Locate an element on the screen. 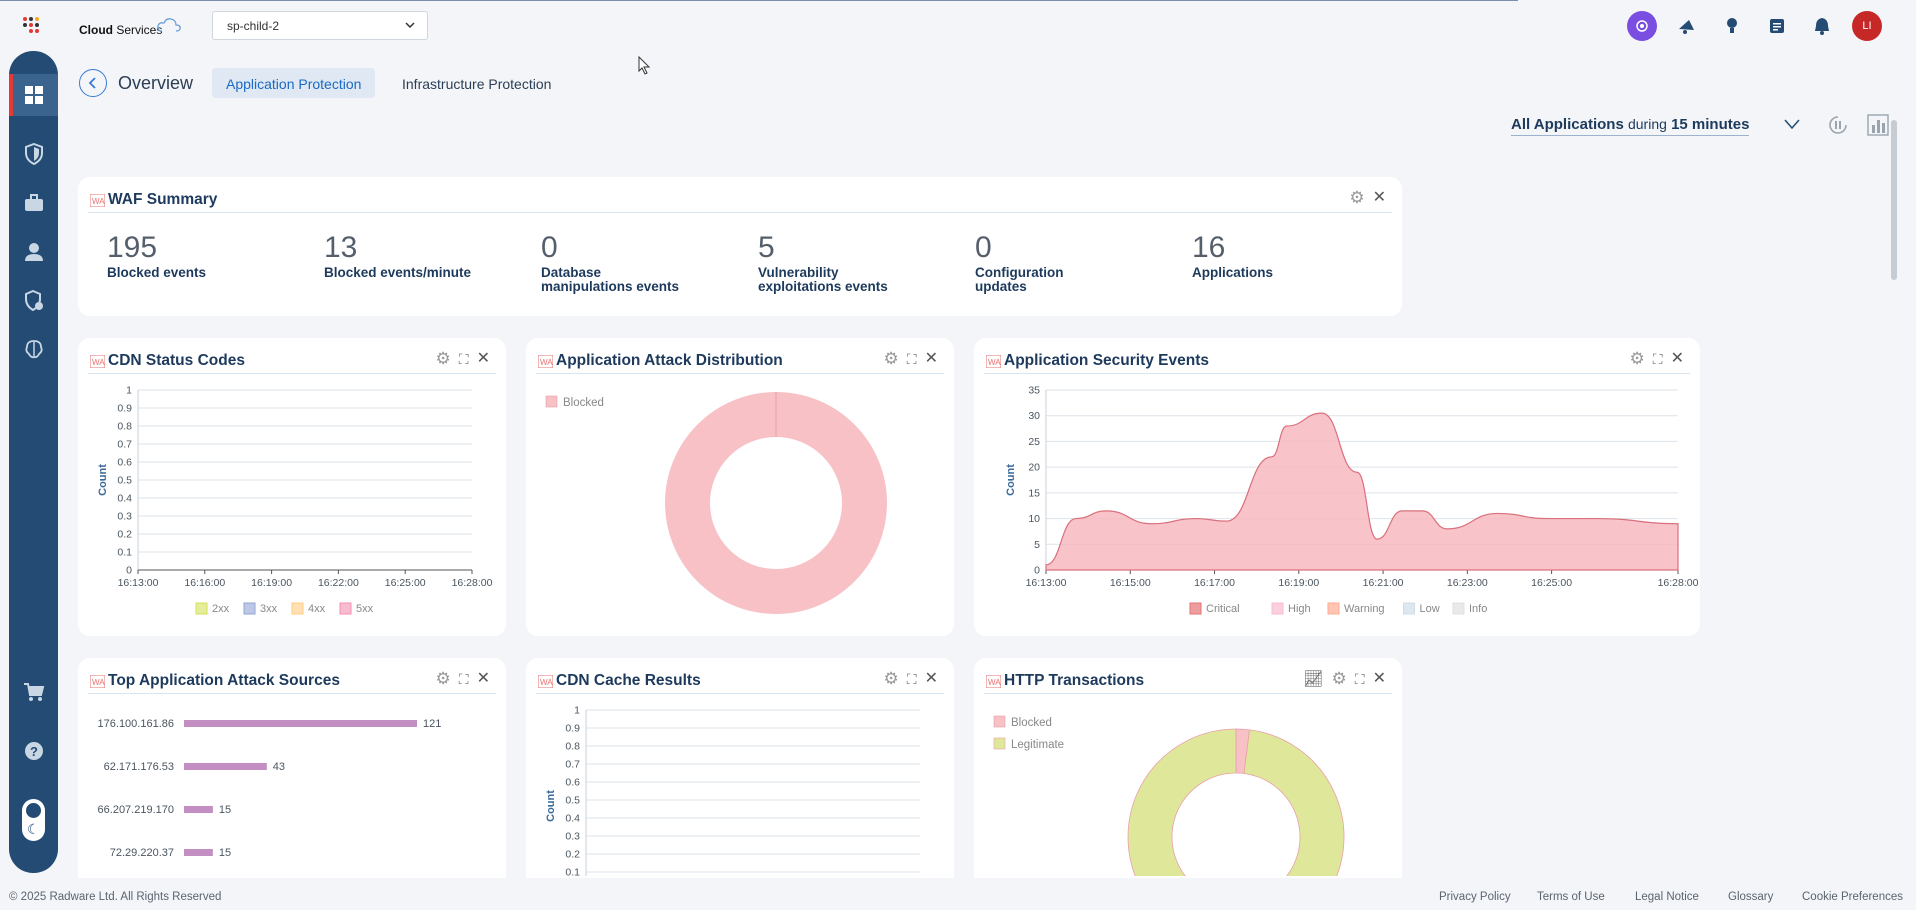 The image size is (1916, 910). tab-infrastructure-protection: Infrastructure Protection is located at coordinates (477, 84).